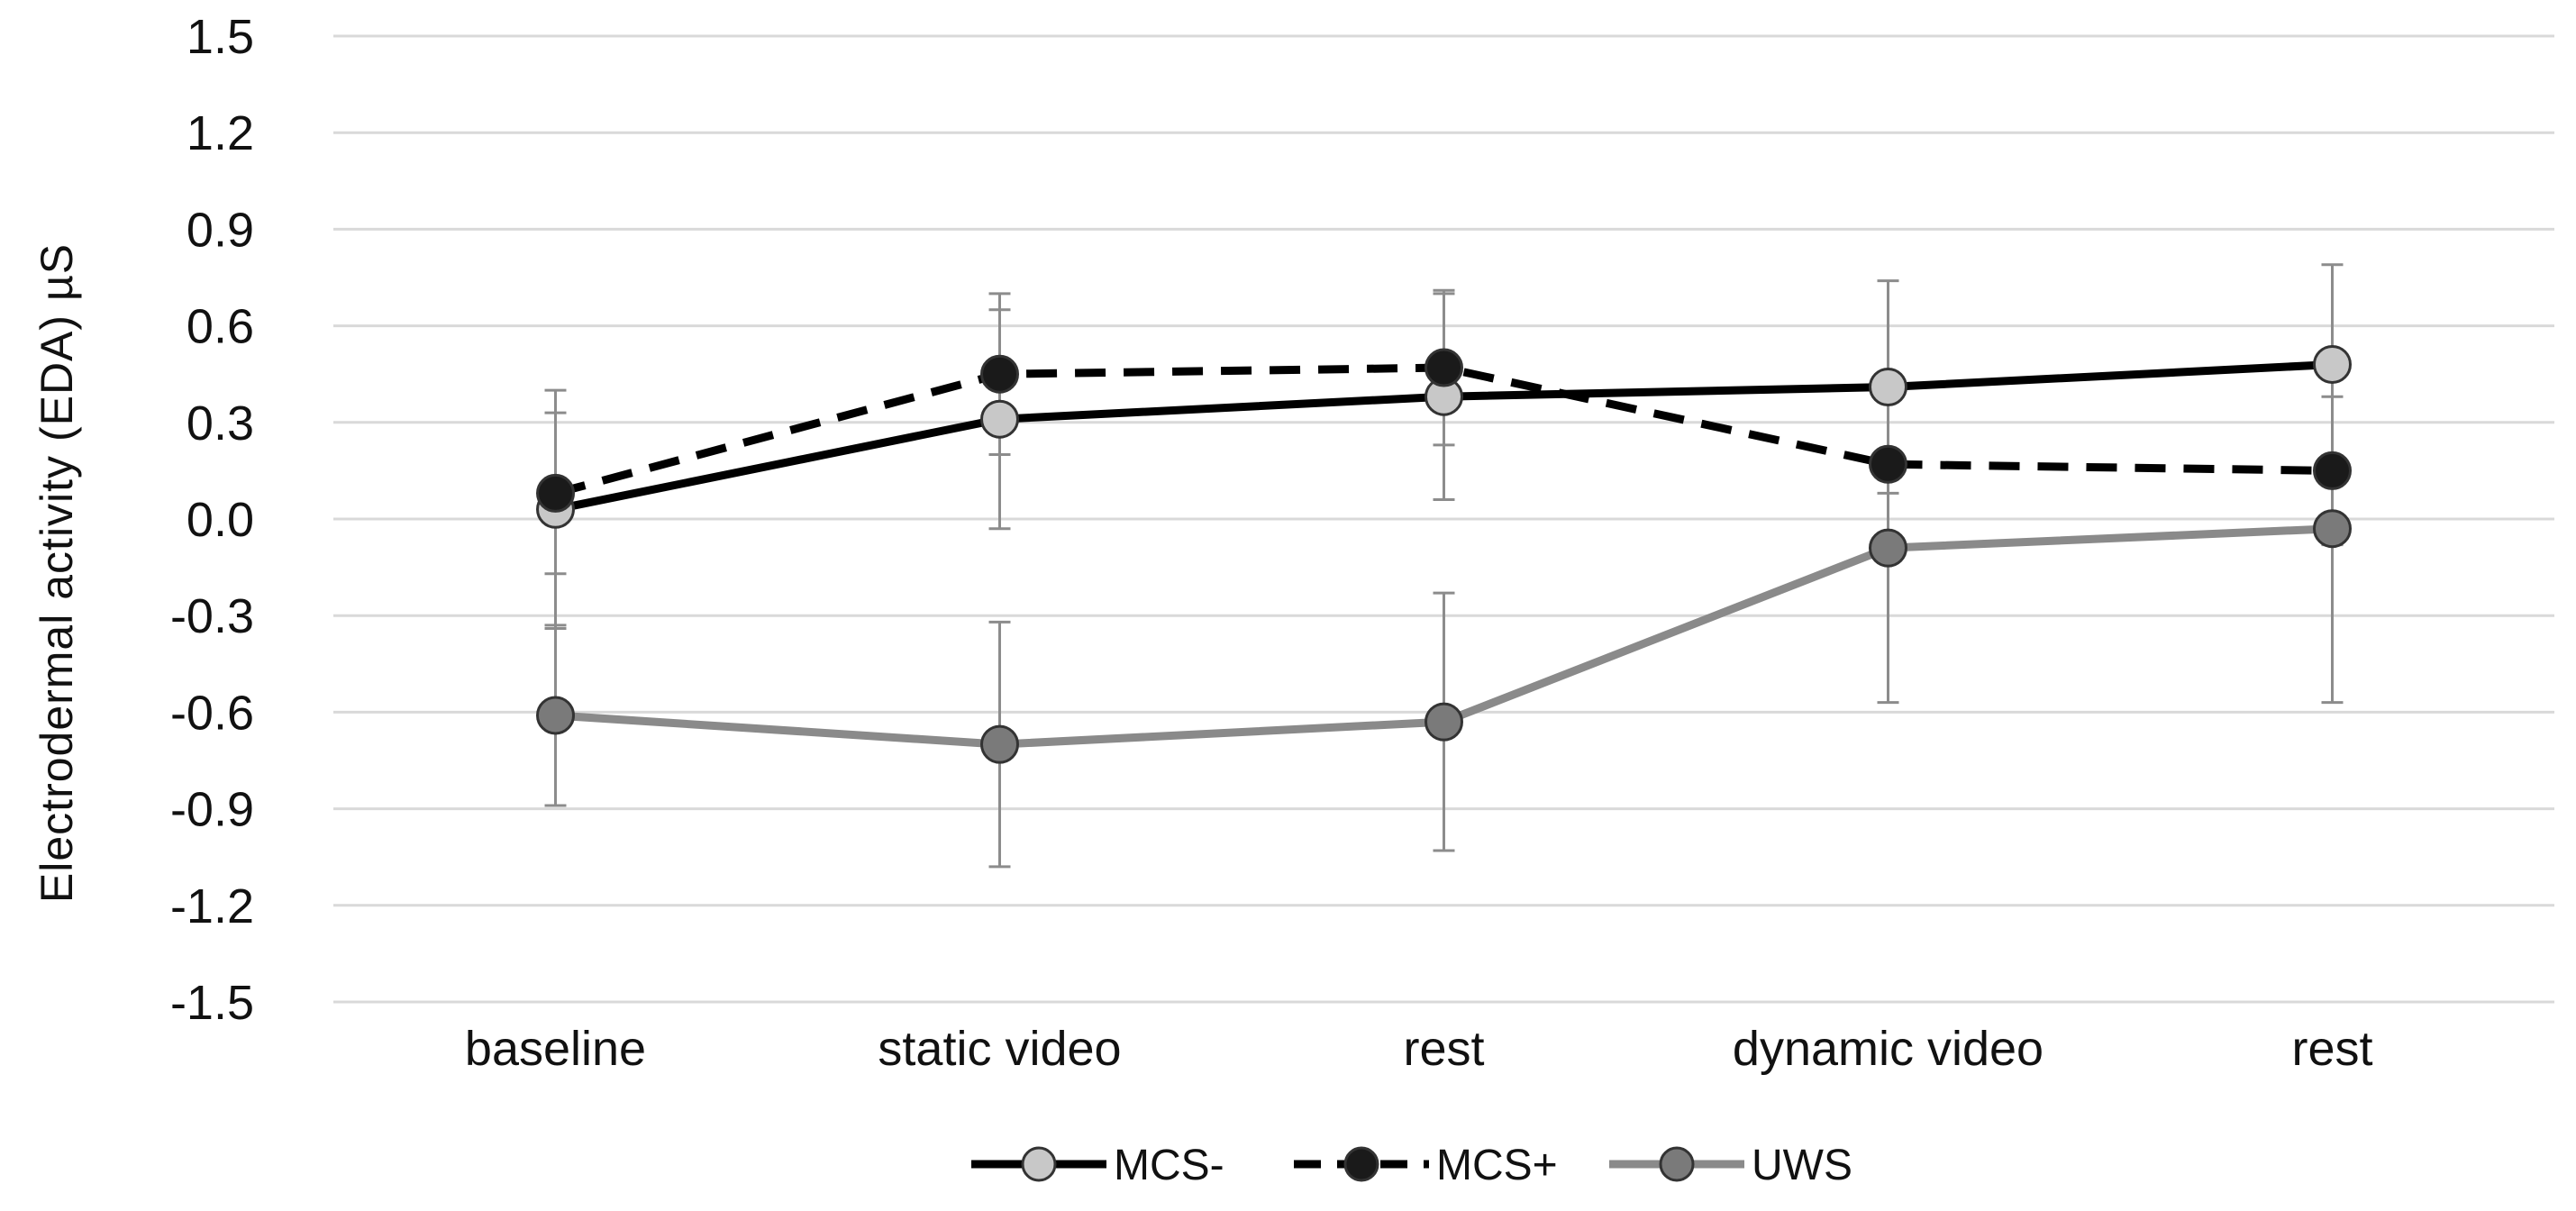  I want to click on y-tick-label: -1.2, so click(212, 906).